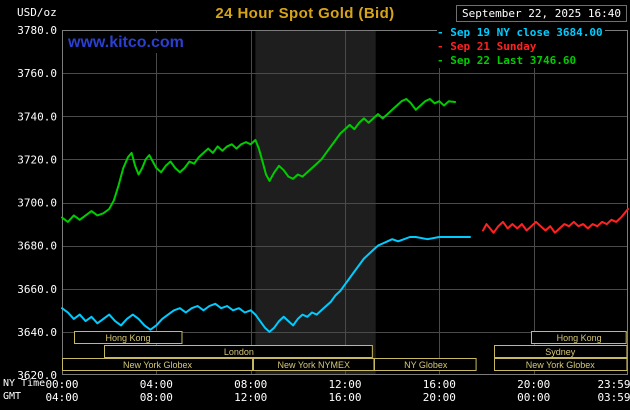  I want to click on kitco-watermark: www.kitco.com, so click(126, 43).